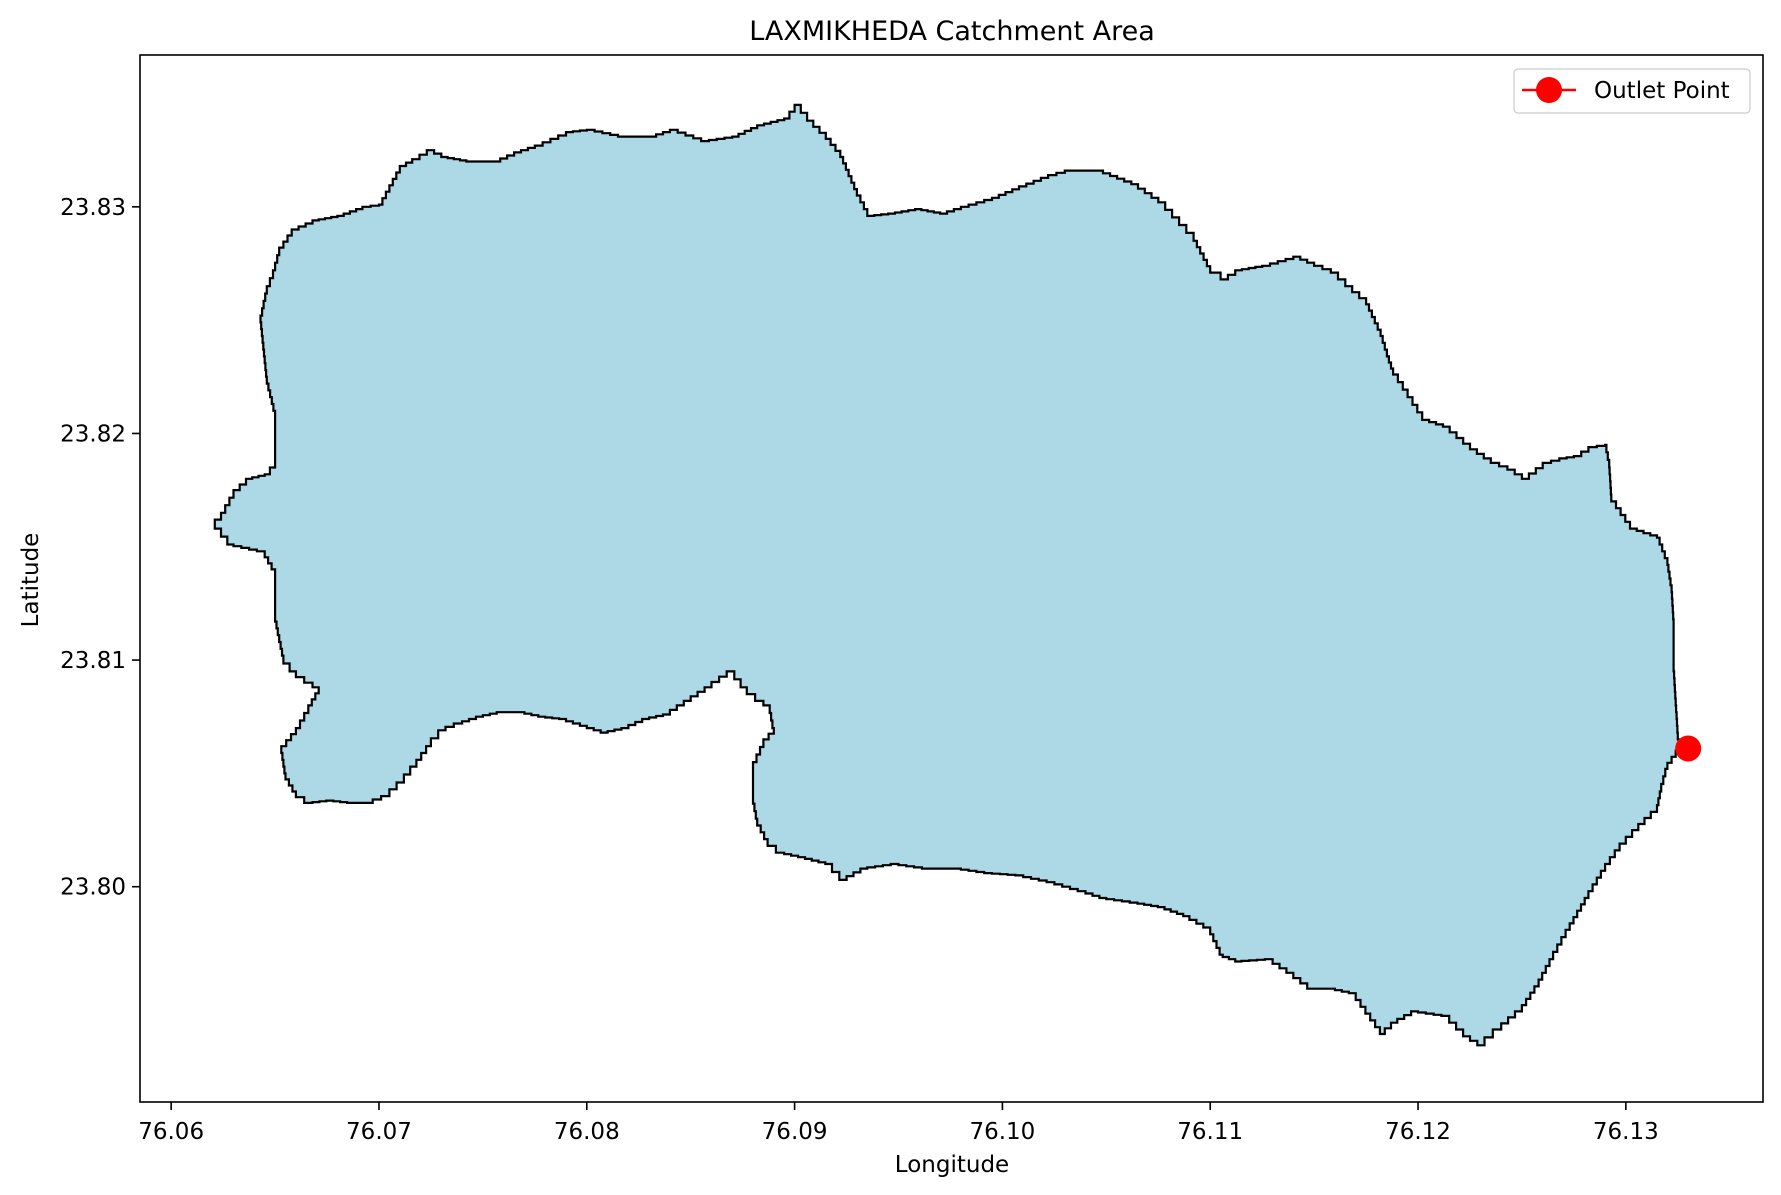  Describe the element at coordinates (587, 1132) in the screenshot. I see `x-tick-label: 76.08` at that location.